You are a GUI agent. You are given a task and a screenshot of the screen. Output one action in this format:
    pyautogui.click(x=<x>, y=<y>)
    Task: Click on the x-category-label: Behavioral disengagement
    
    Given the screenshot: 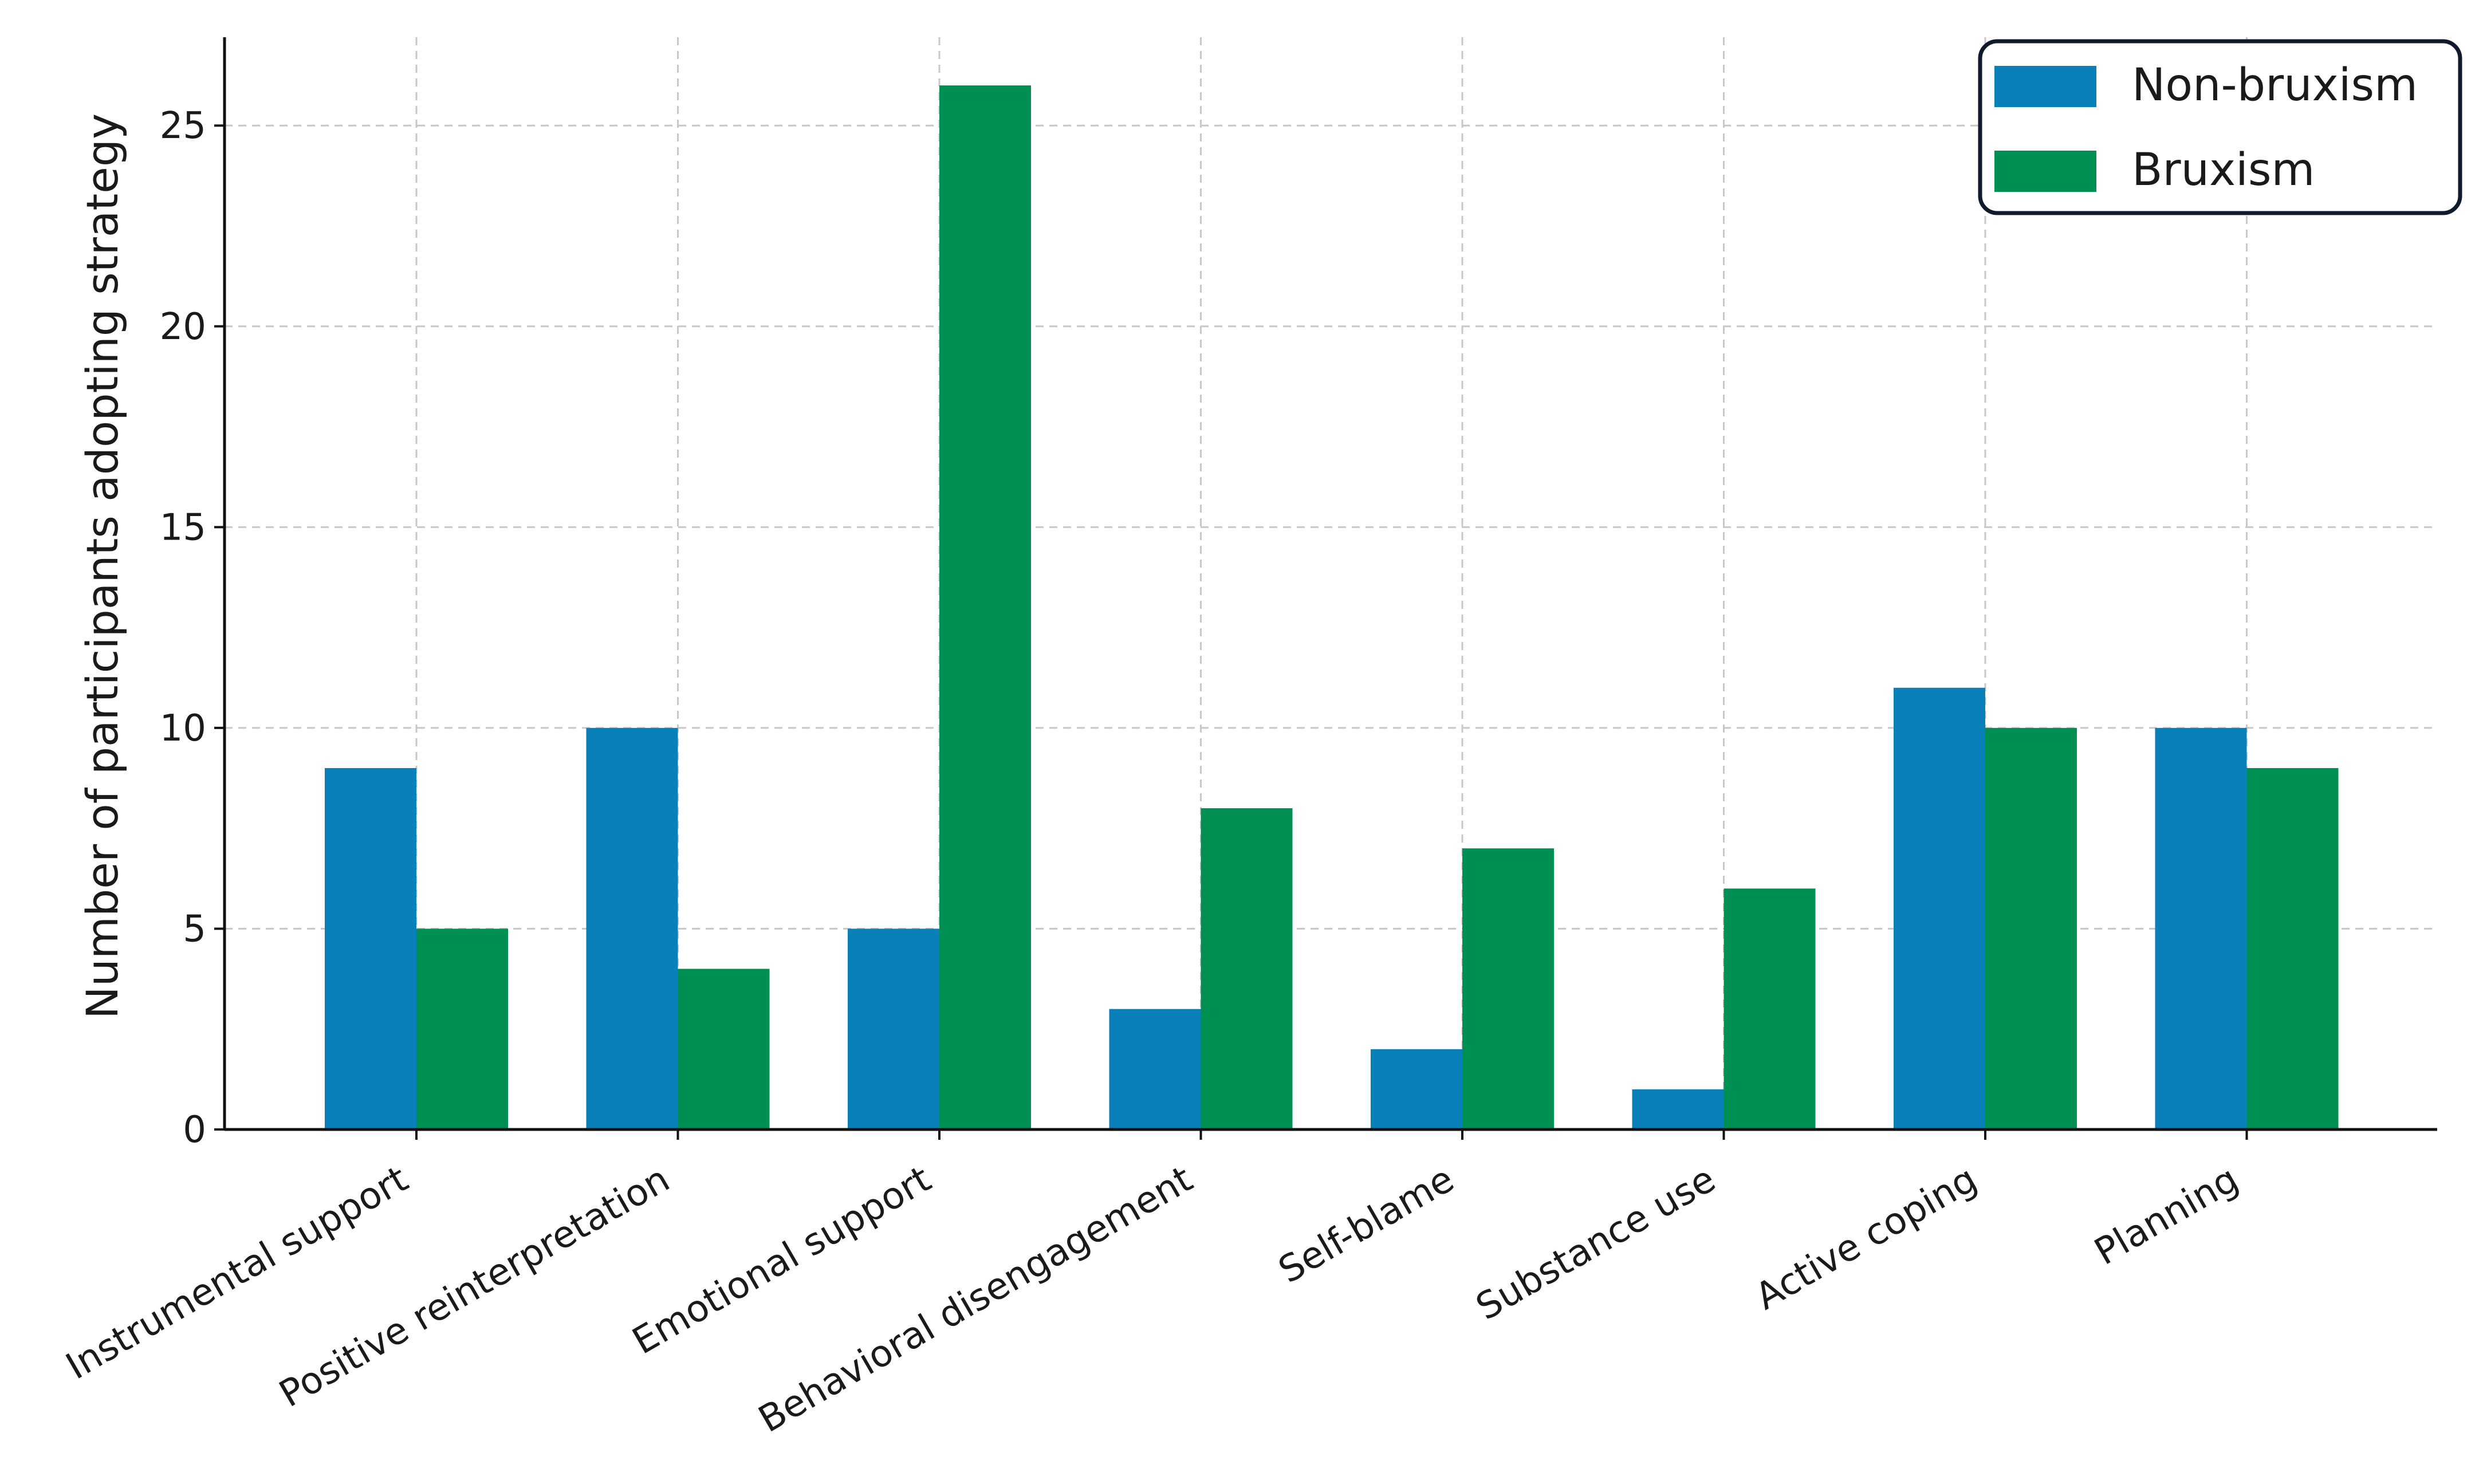 What is the action you would take?
    pyautogui.click(x=975, y=1299)
    